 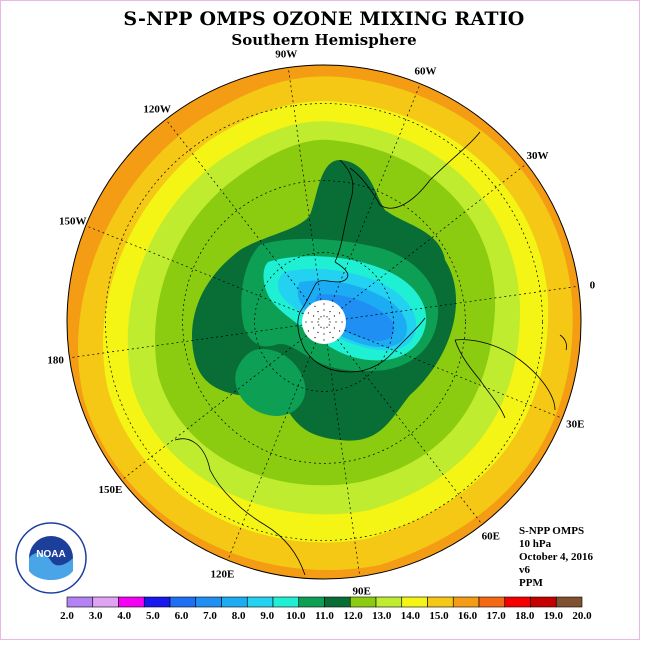 I want to click on colorbar-label: 20.0, so click(x=582, y=616).